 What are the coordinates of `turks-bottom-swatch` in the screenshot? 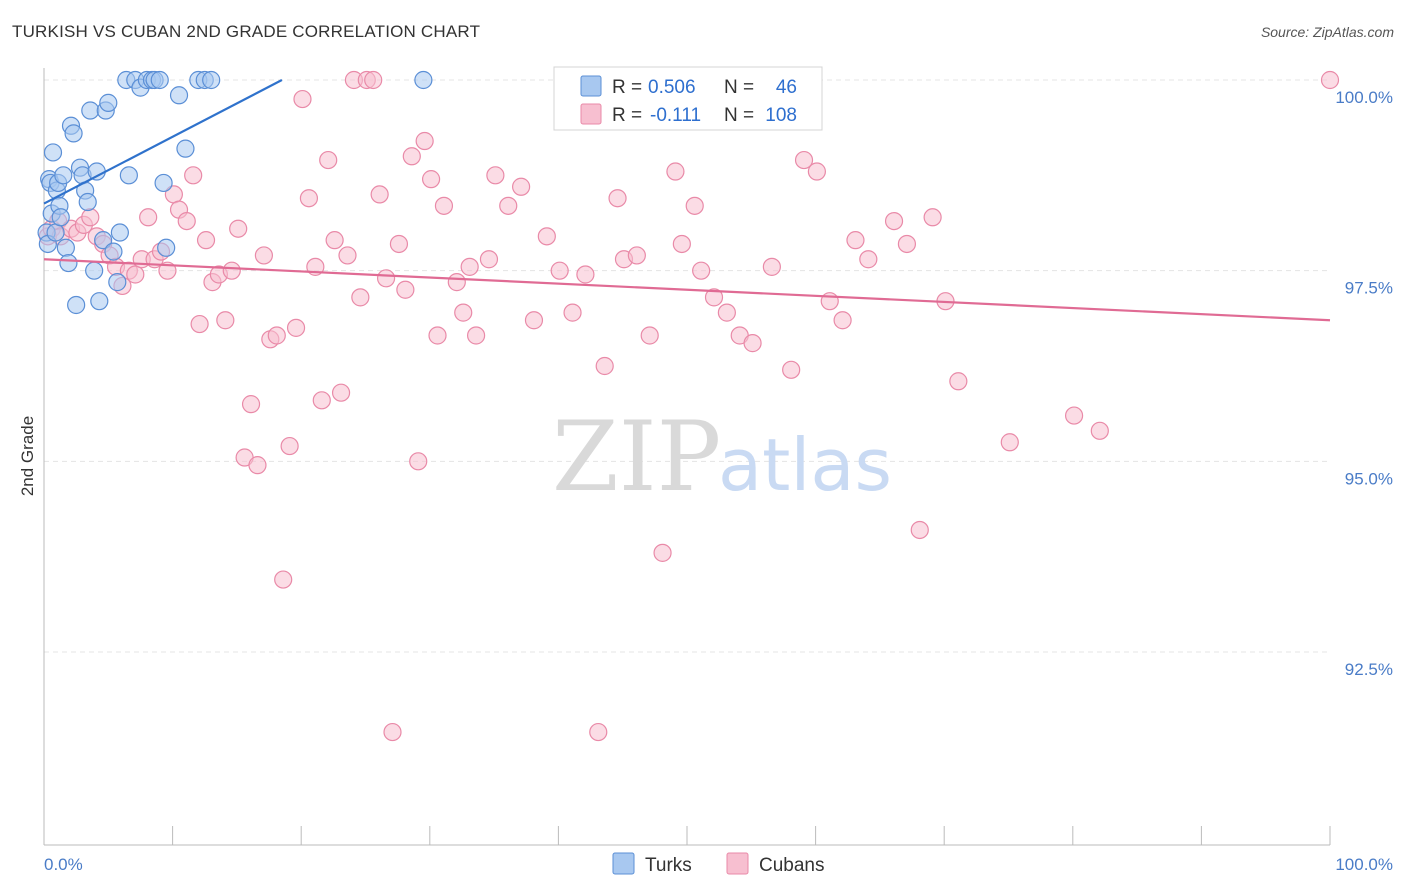 It's located at (623, 863).